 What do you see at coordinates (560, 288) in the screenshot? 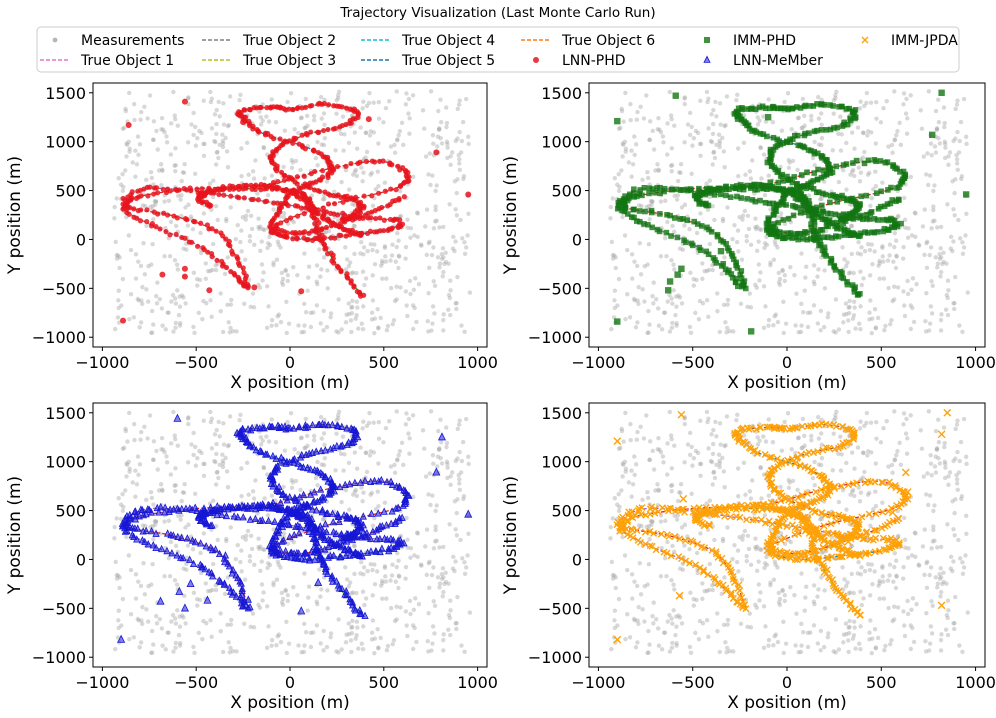
I see `y-tick-label: −500` at bounding box center [560, 288].